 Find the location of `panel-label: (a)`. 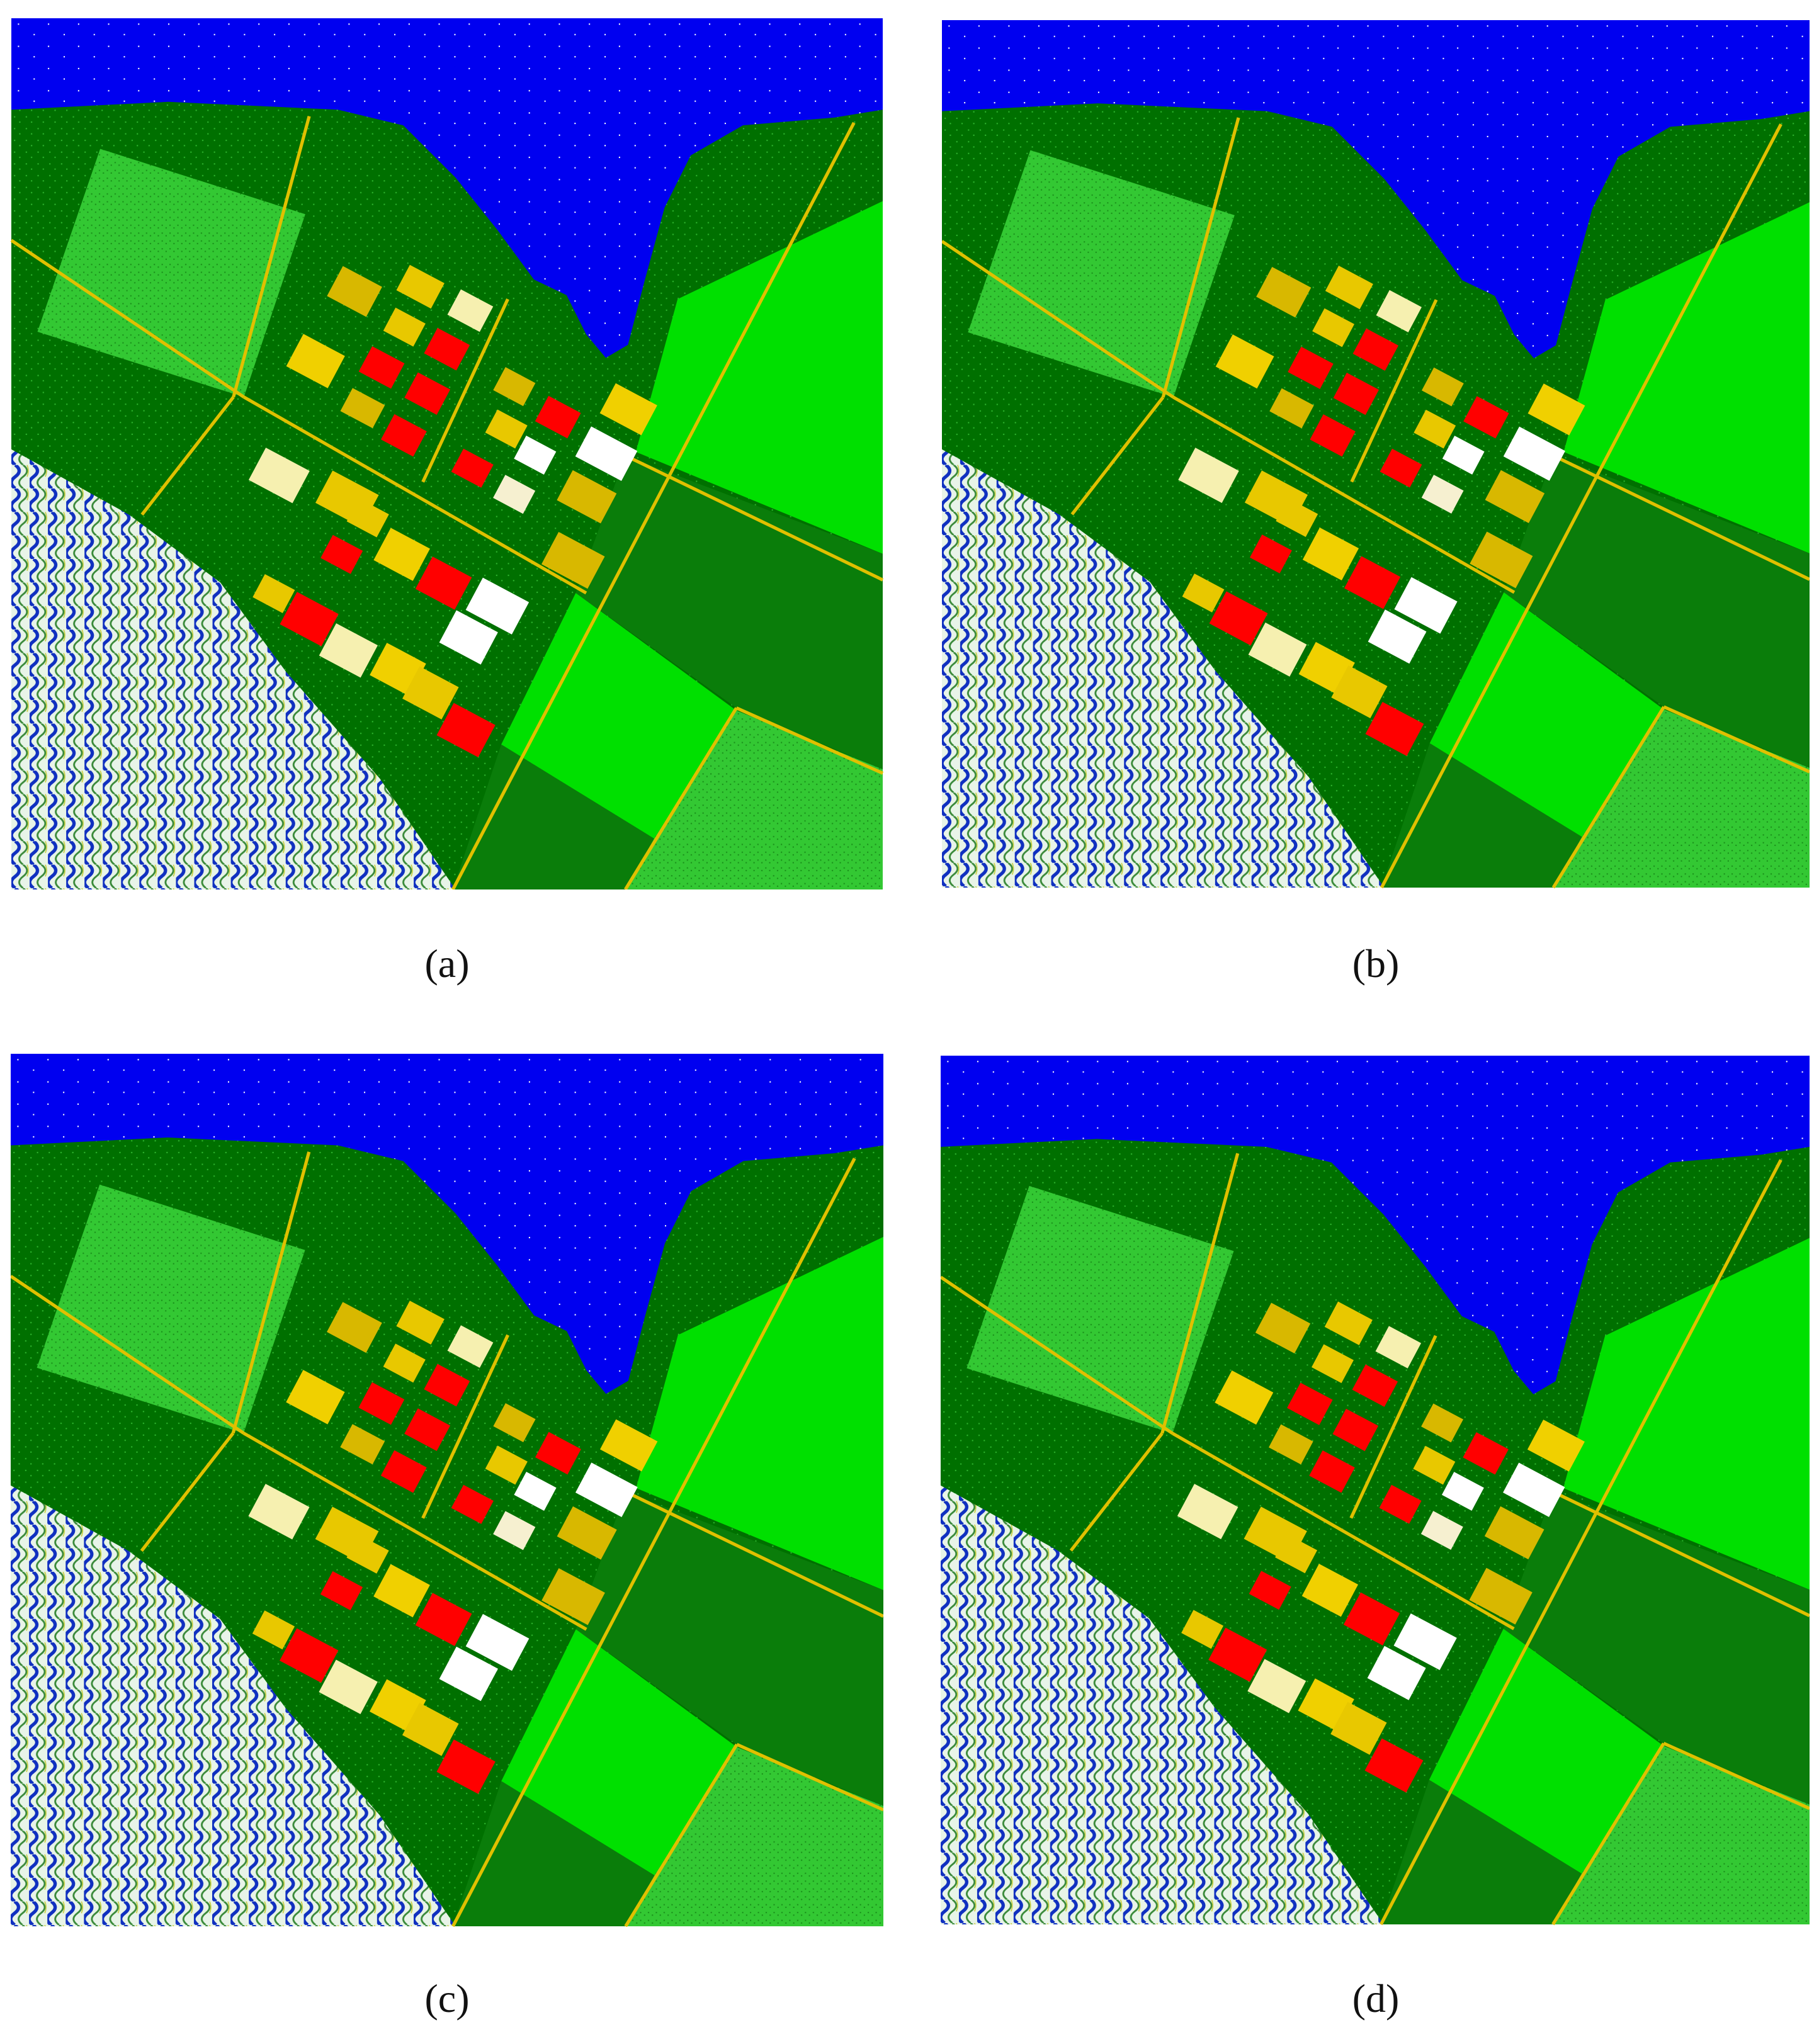

panel-label: (a) is located at coordinates (447, 963).